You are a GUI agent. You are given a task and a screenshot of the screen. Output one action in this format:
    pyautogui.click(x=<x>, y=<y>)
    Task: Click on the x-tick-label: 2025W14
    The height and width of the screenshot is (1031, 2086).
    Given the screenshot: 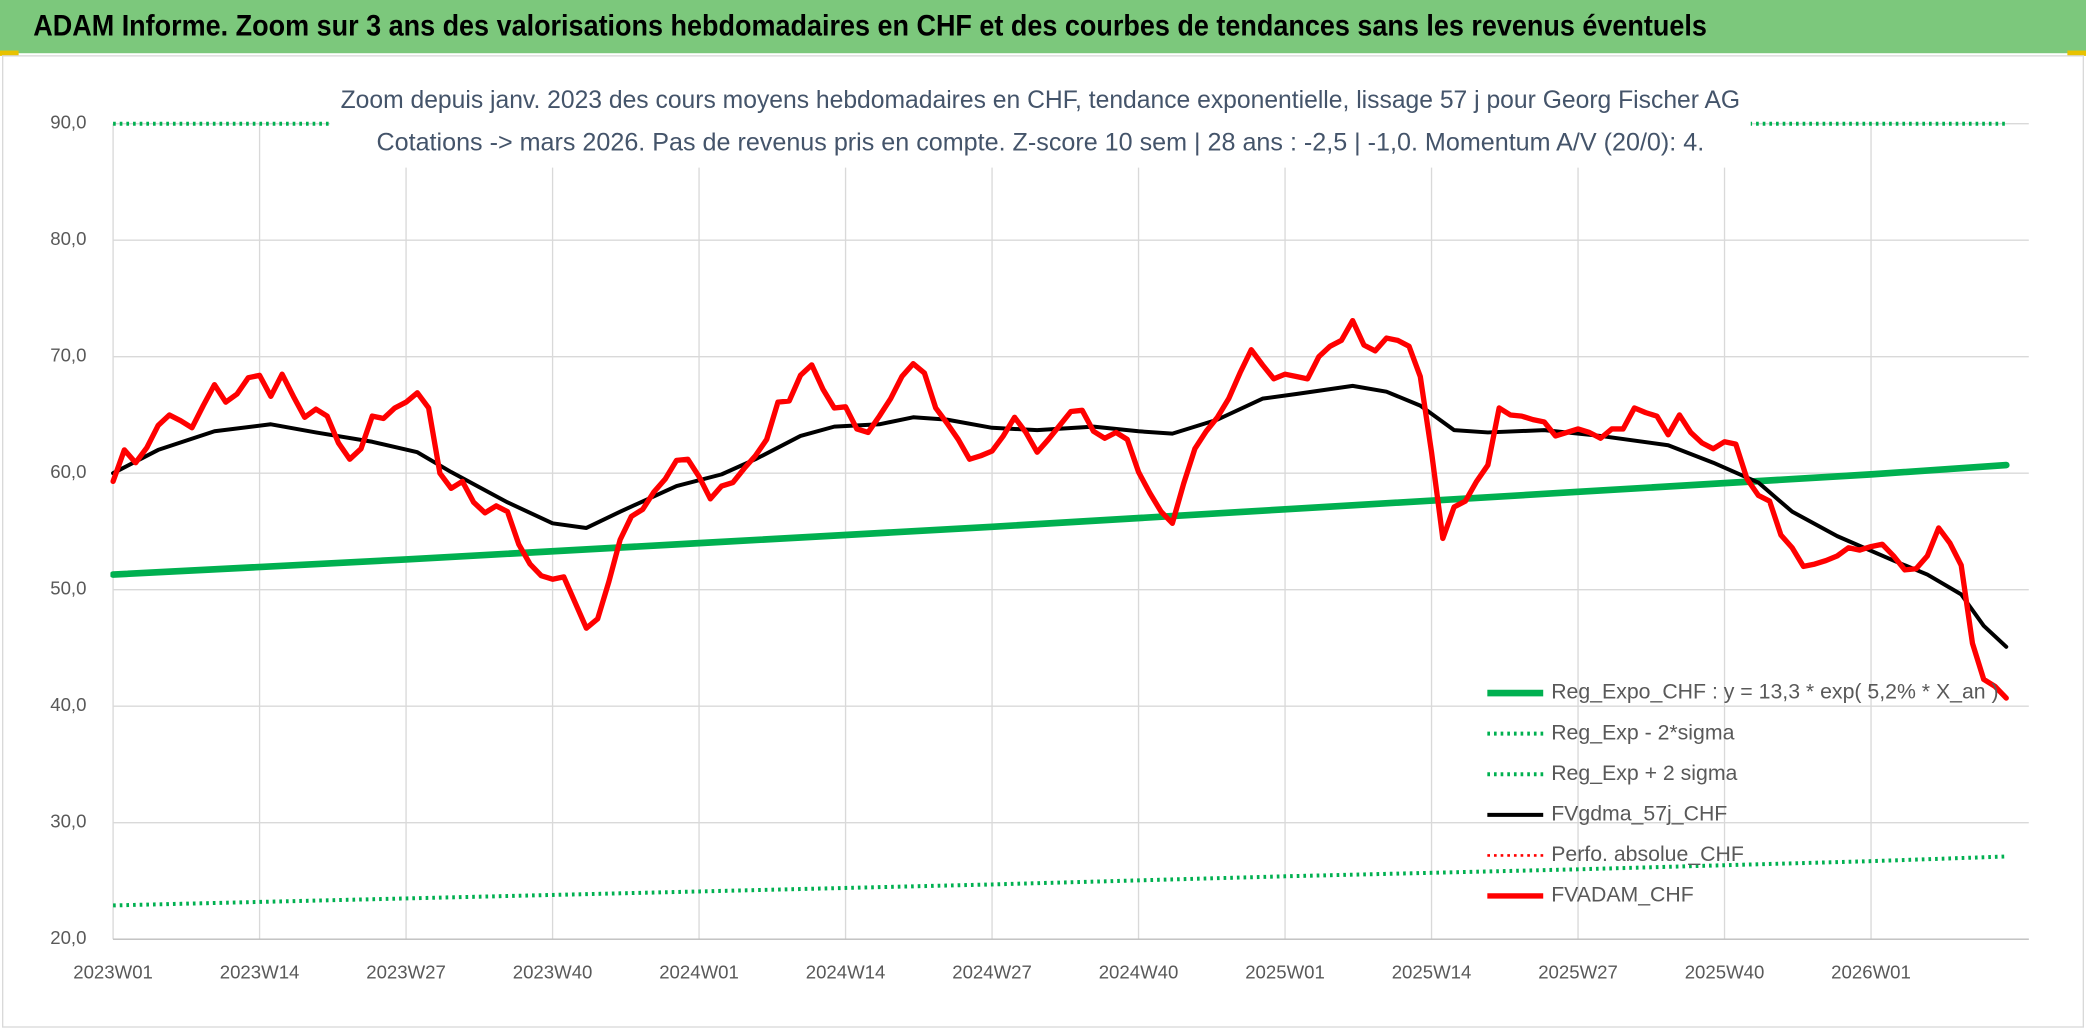 What is the action you would take?
    pyautogui.click(x=1432, y=972)
    